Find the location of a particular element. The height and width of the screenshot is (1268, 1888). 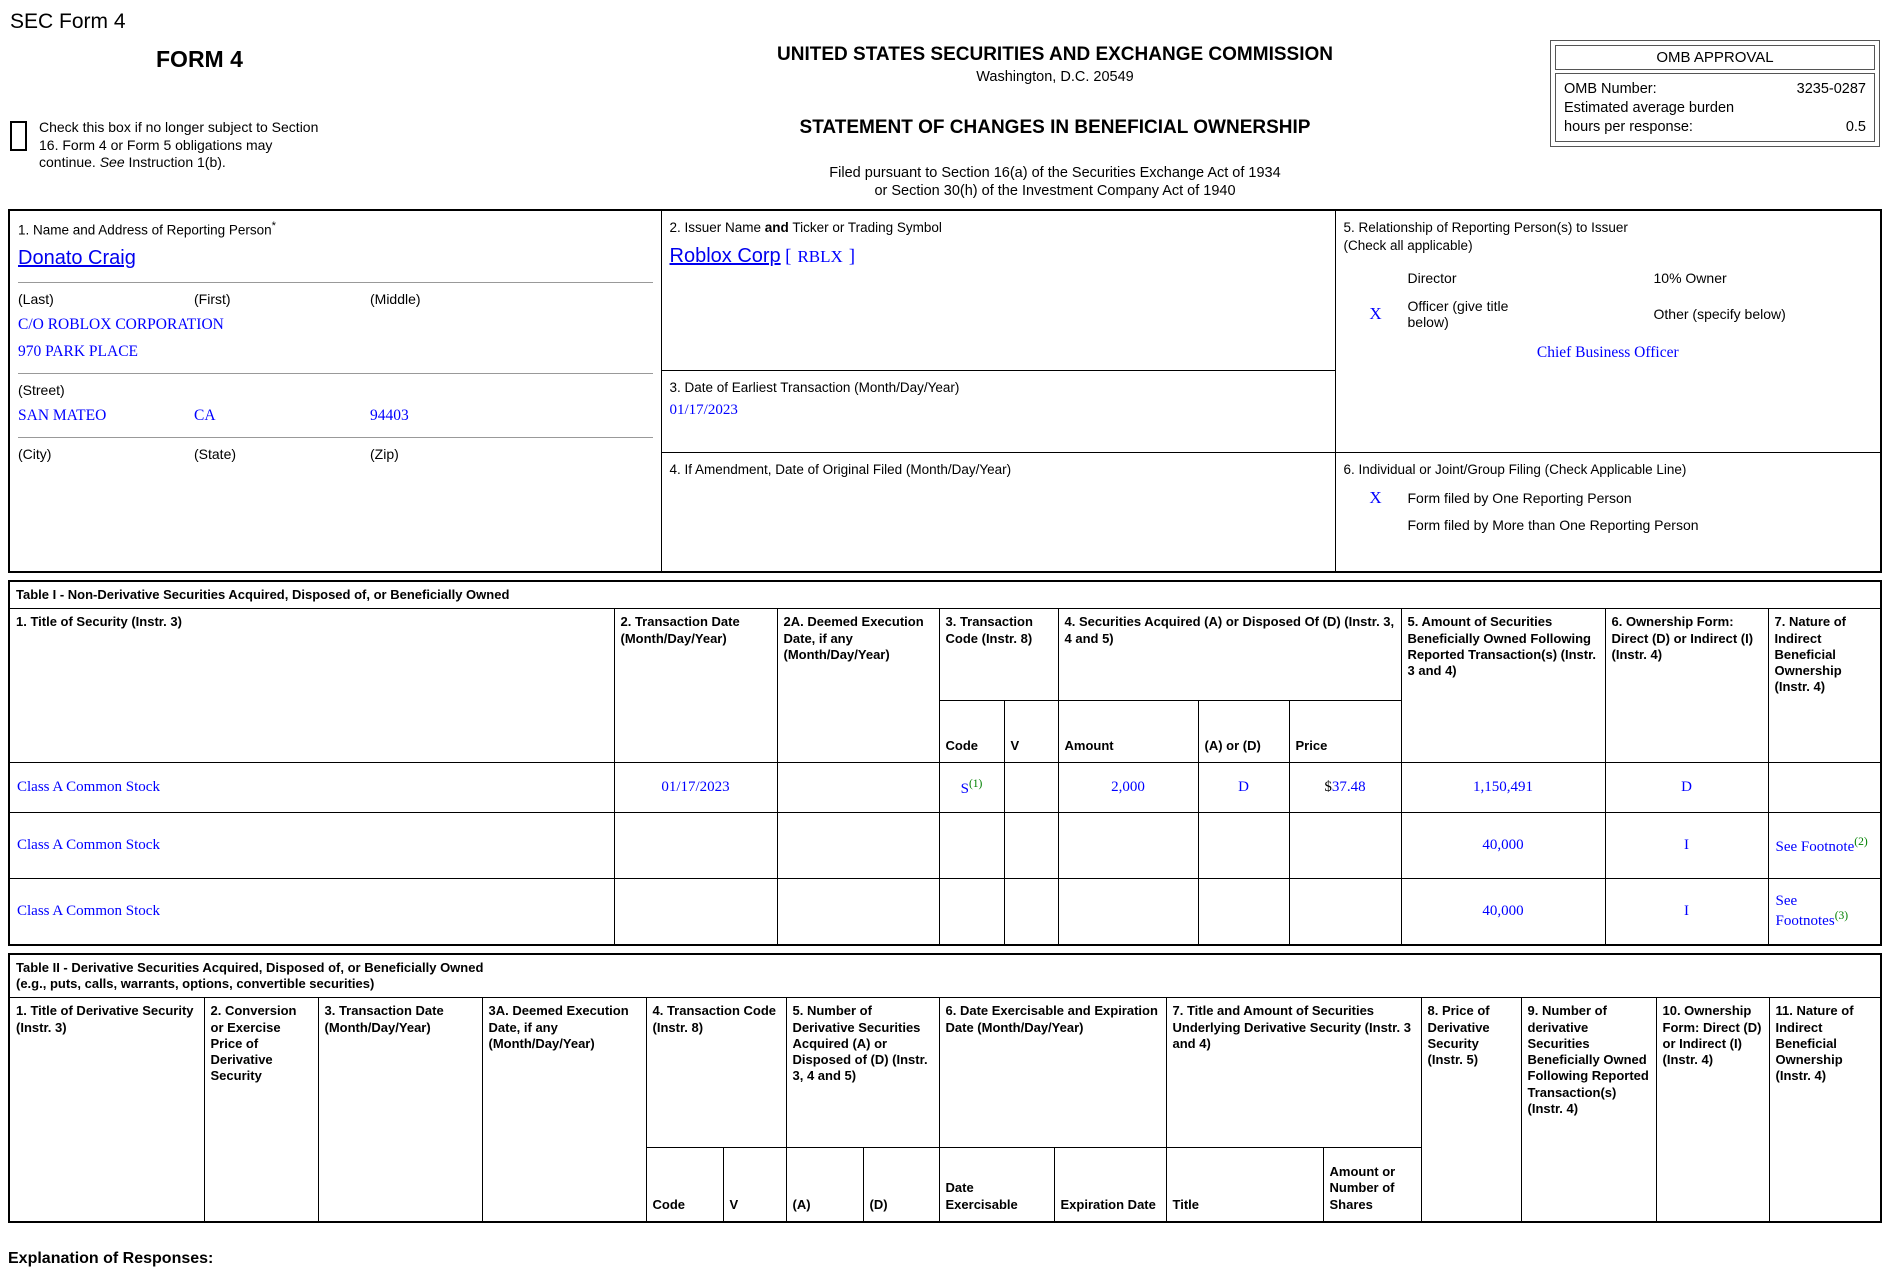

other-label: Other (specify below) is located at coordinates (1719, 314).